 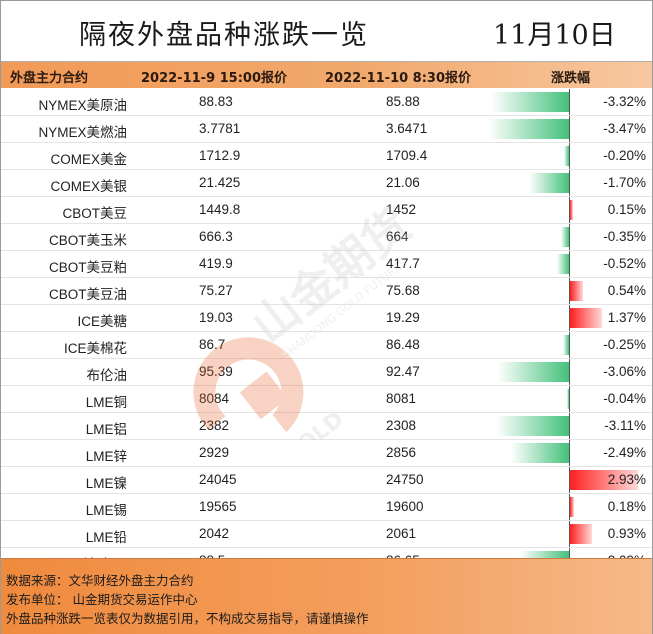 I want to click on price-prev: 86.7, so click(x=212, y=344).